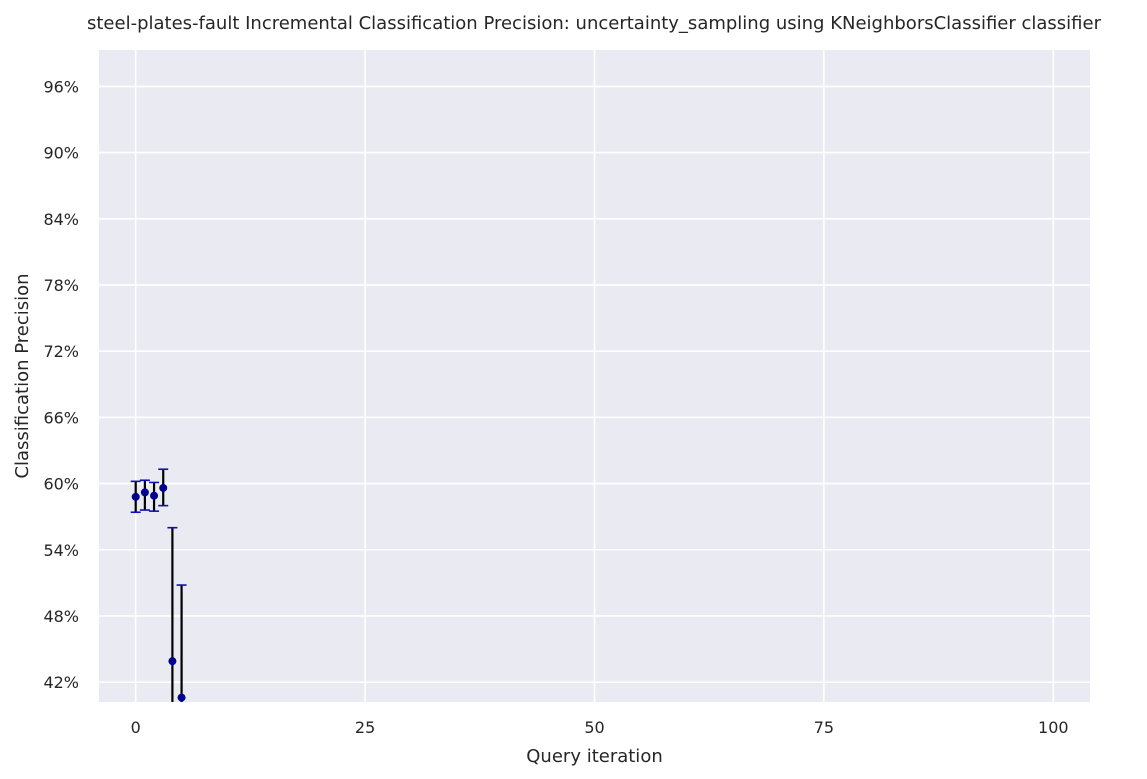 The width and height of the screenshot is (1147, 779). Describe the element at coordinates (594, 756) in the screenshot. I see `x-axis-label: Query iteration` at that location.